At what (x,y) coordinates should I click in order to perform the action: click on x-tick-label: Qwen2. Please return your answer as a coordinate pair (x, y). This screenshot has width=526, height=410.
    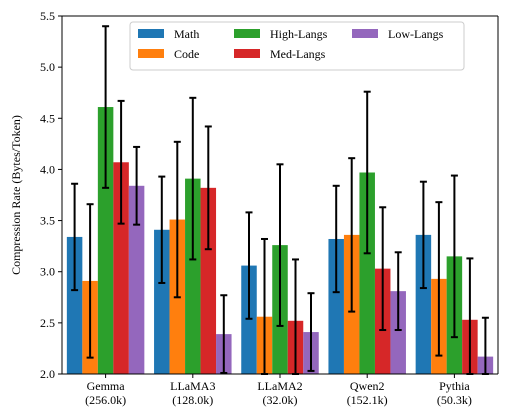
    Looking at the image, I should click on (367, 386).